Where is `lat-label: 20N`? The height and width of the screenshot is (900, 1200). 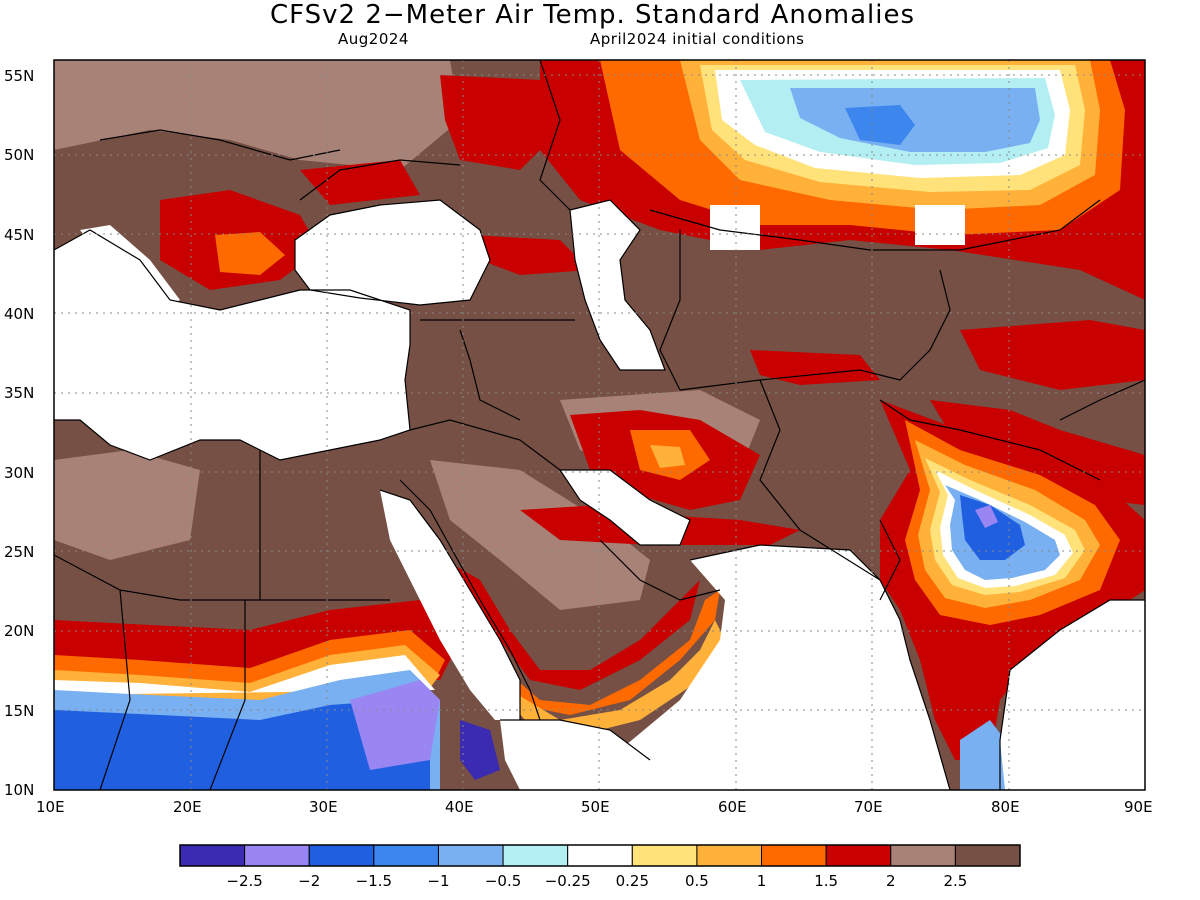
lat-label: 20N is located at coordinates (19, 631).